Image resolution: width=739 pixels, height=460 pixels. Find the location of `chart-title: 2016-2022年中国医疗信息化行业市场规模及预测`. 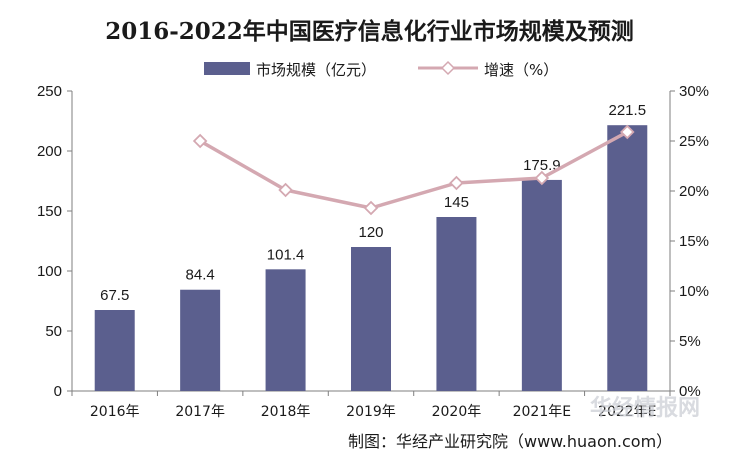

chart-title: 2016-2022年中国医疗信息化行业市场规模及预测 is located at coordinates (369, 31).